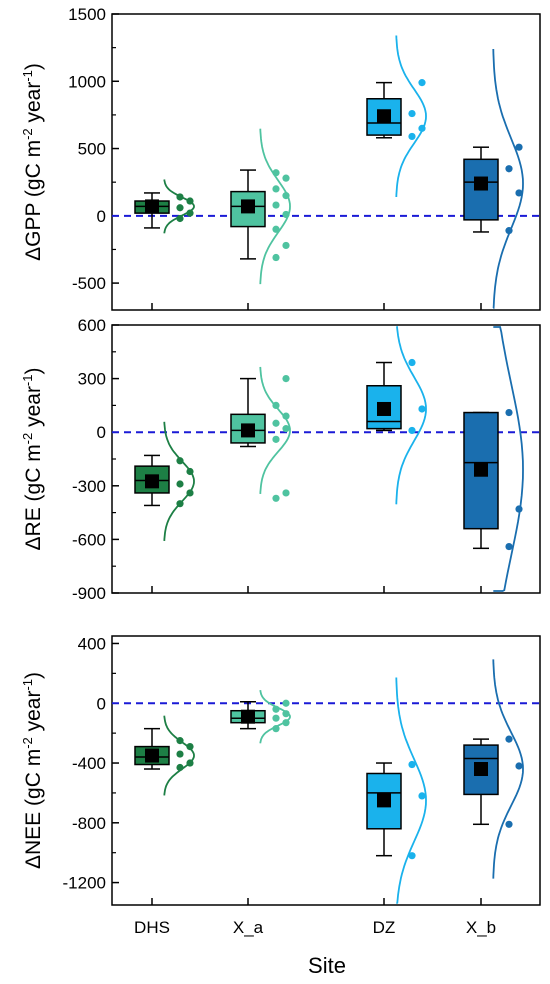  I want to click on y-tick-label: -800, so click(89, 823).